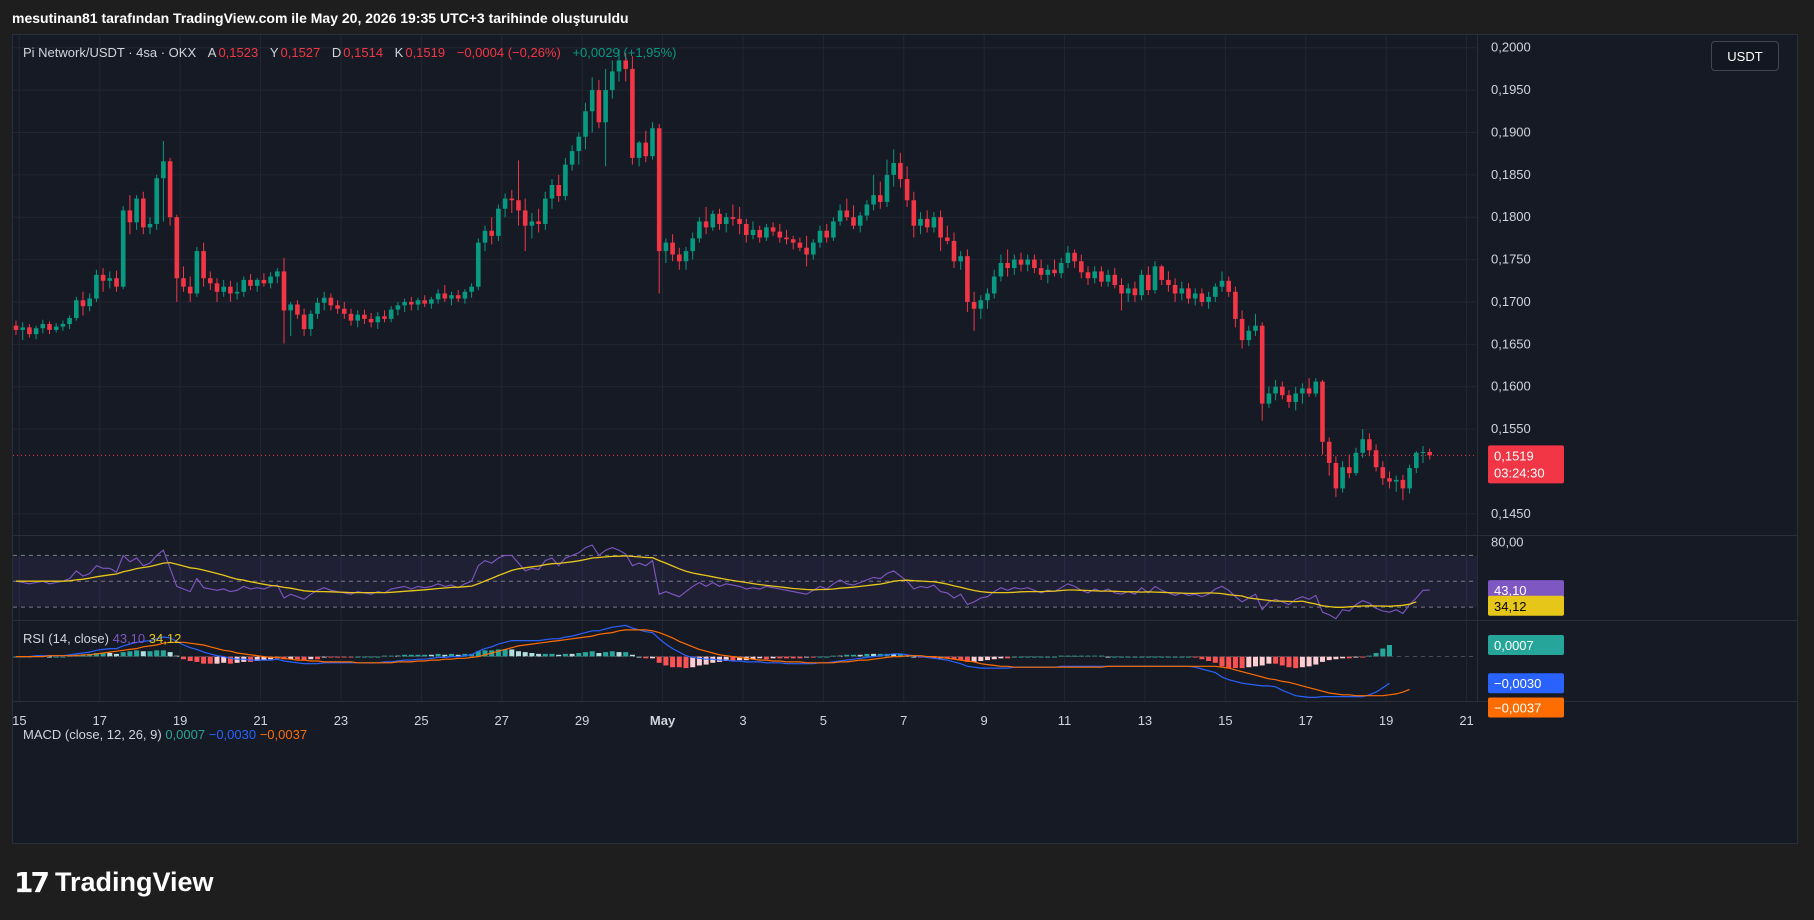 The width and height of the screenshot is (1814, 920). I want to click on price-tick-label: 0,1950, so click(1511, 89).